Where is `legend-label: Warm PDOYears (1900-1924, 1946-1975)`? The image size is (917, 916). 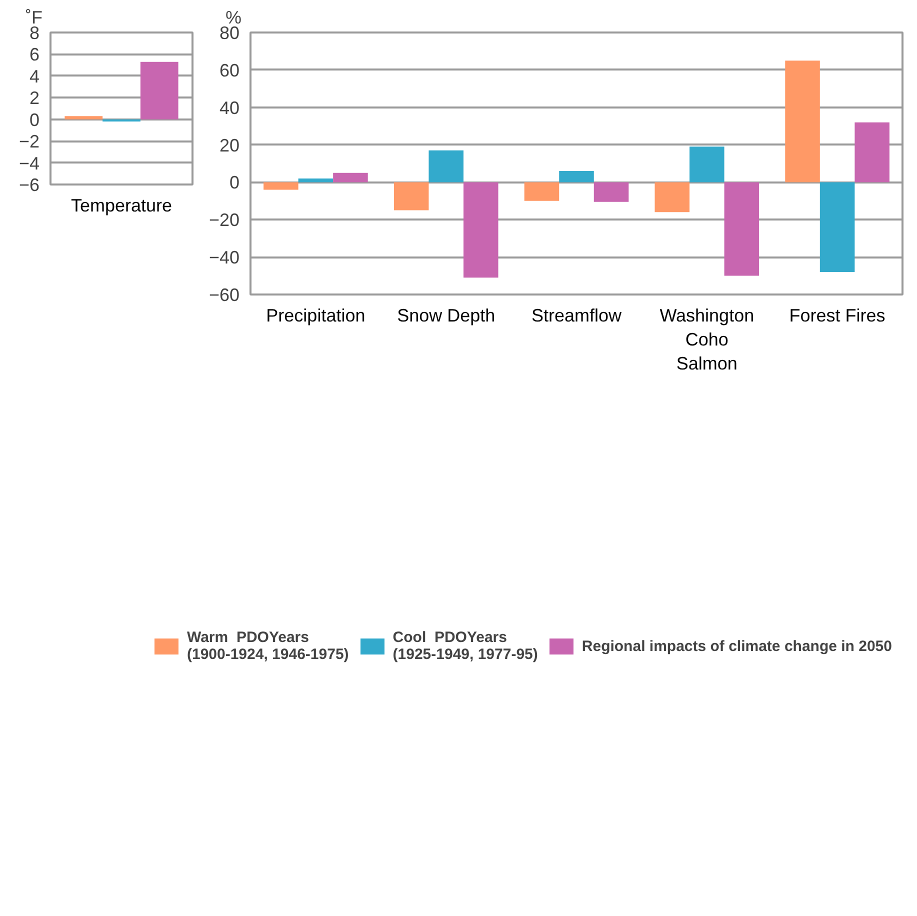 legend-label: Warm PDOYears (1900-1924, 1946-1975) is located at coordinates (267, 646).